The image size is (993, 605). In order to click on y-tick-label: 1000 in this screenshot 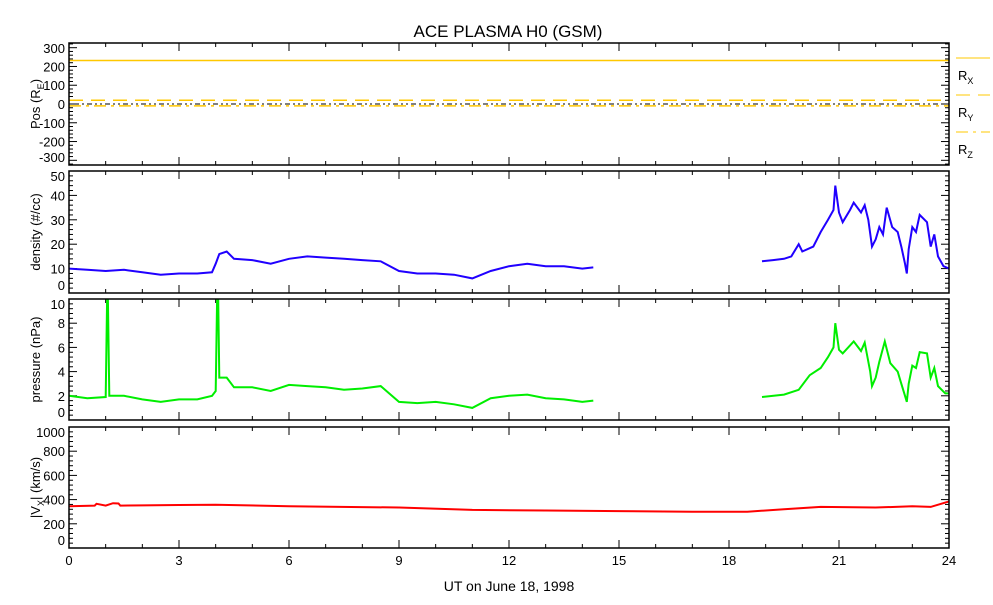, I will do `click(50, 432)`.